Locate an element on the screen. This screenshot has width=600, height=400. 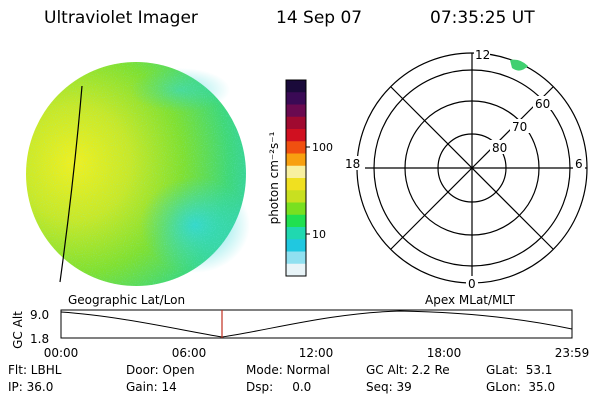
x-tick-0600: 06:00 is located at coordinates (189, 353).